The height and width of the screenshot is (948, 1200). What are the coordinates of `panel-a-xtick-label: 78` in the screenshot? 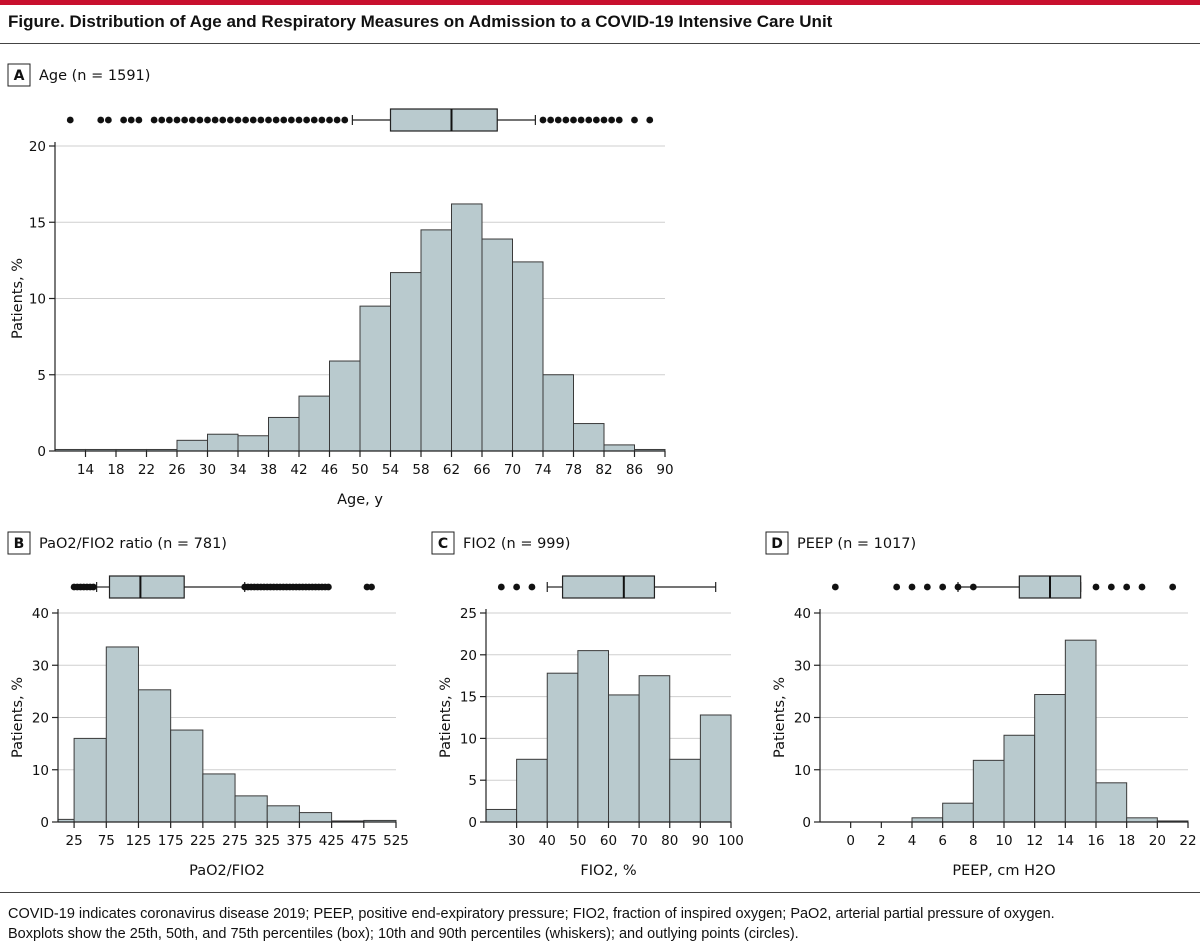 It's located at (573, 470).